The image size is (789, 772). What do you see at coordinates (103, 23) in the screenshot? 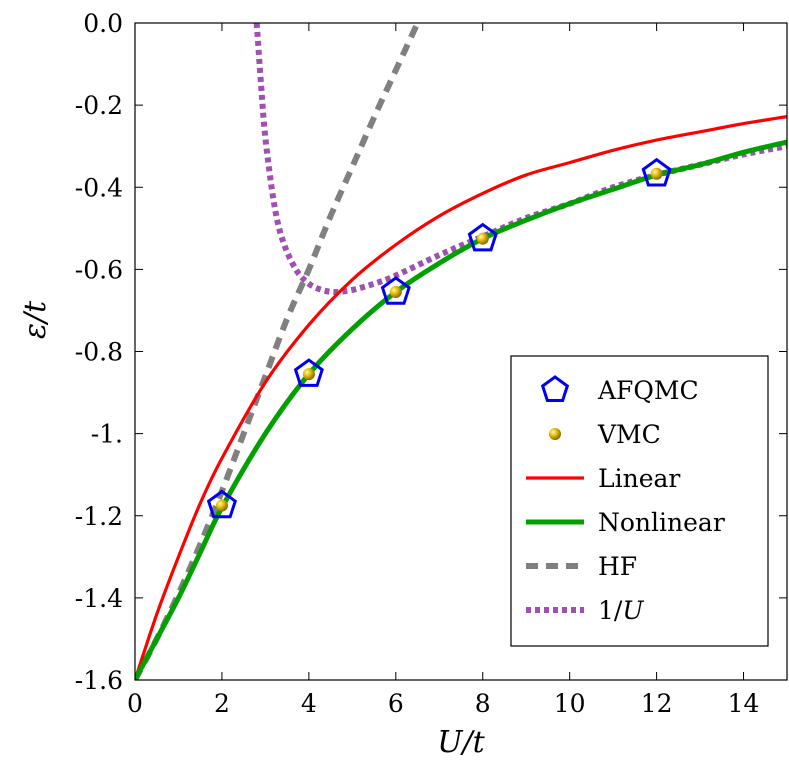
I see `y-tick-label: 0.0` at bounding box center [103, 23].